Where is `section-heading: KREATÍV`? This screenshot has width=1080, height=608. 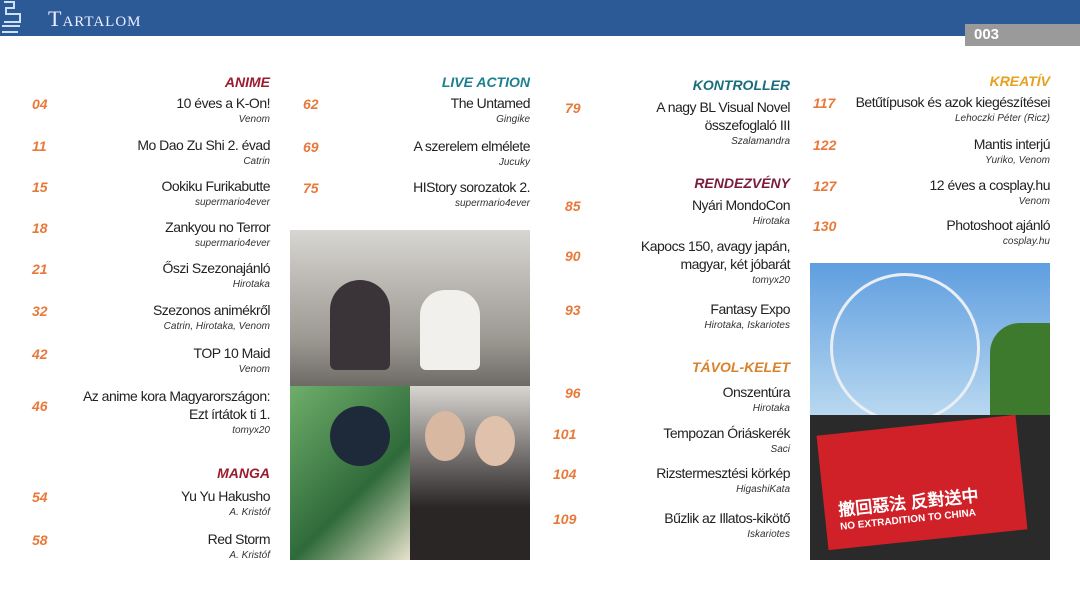 section-heading: KREATÍV is located at coordinates (1019, 81).